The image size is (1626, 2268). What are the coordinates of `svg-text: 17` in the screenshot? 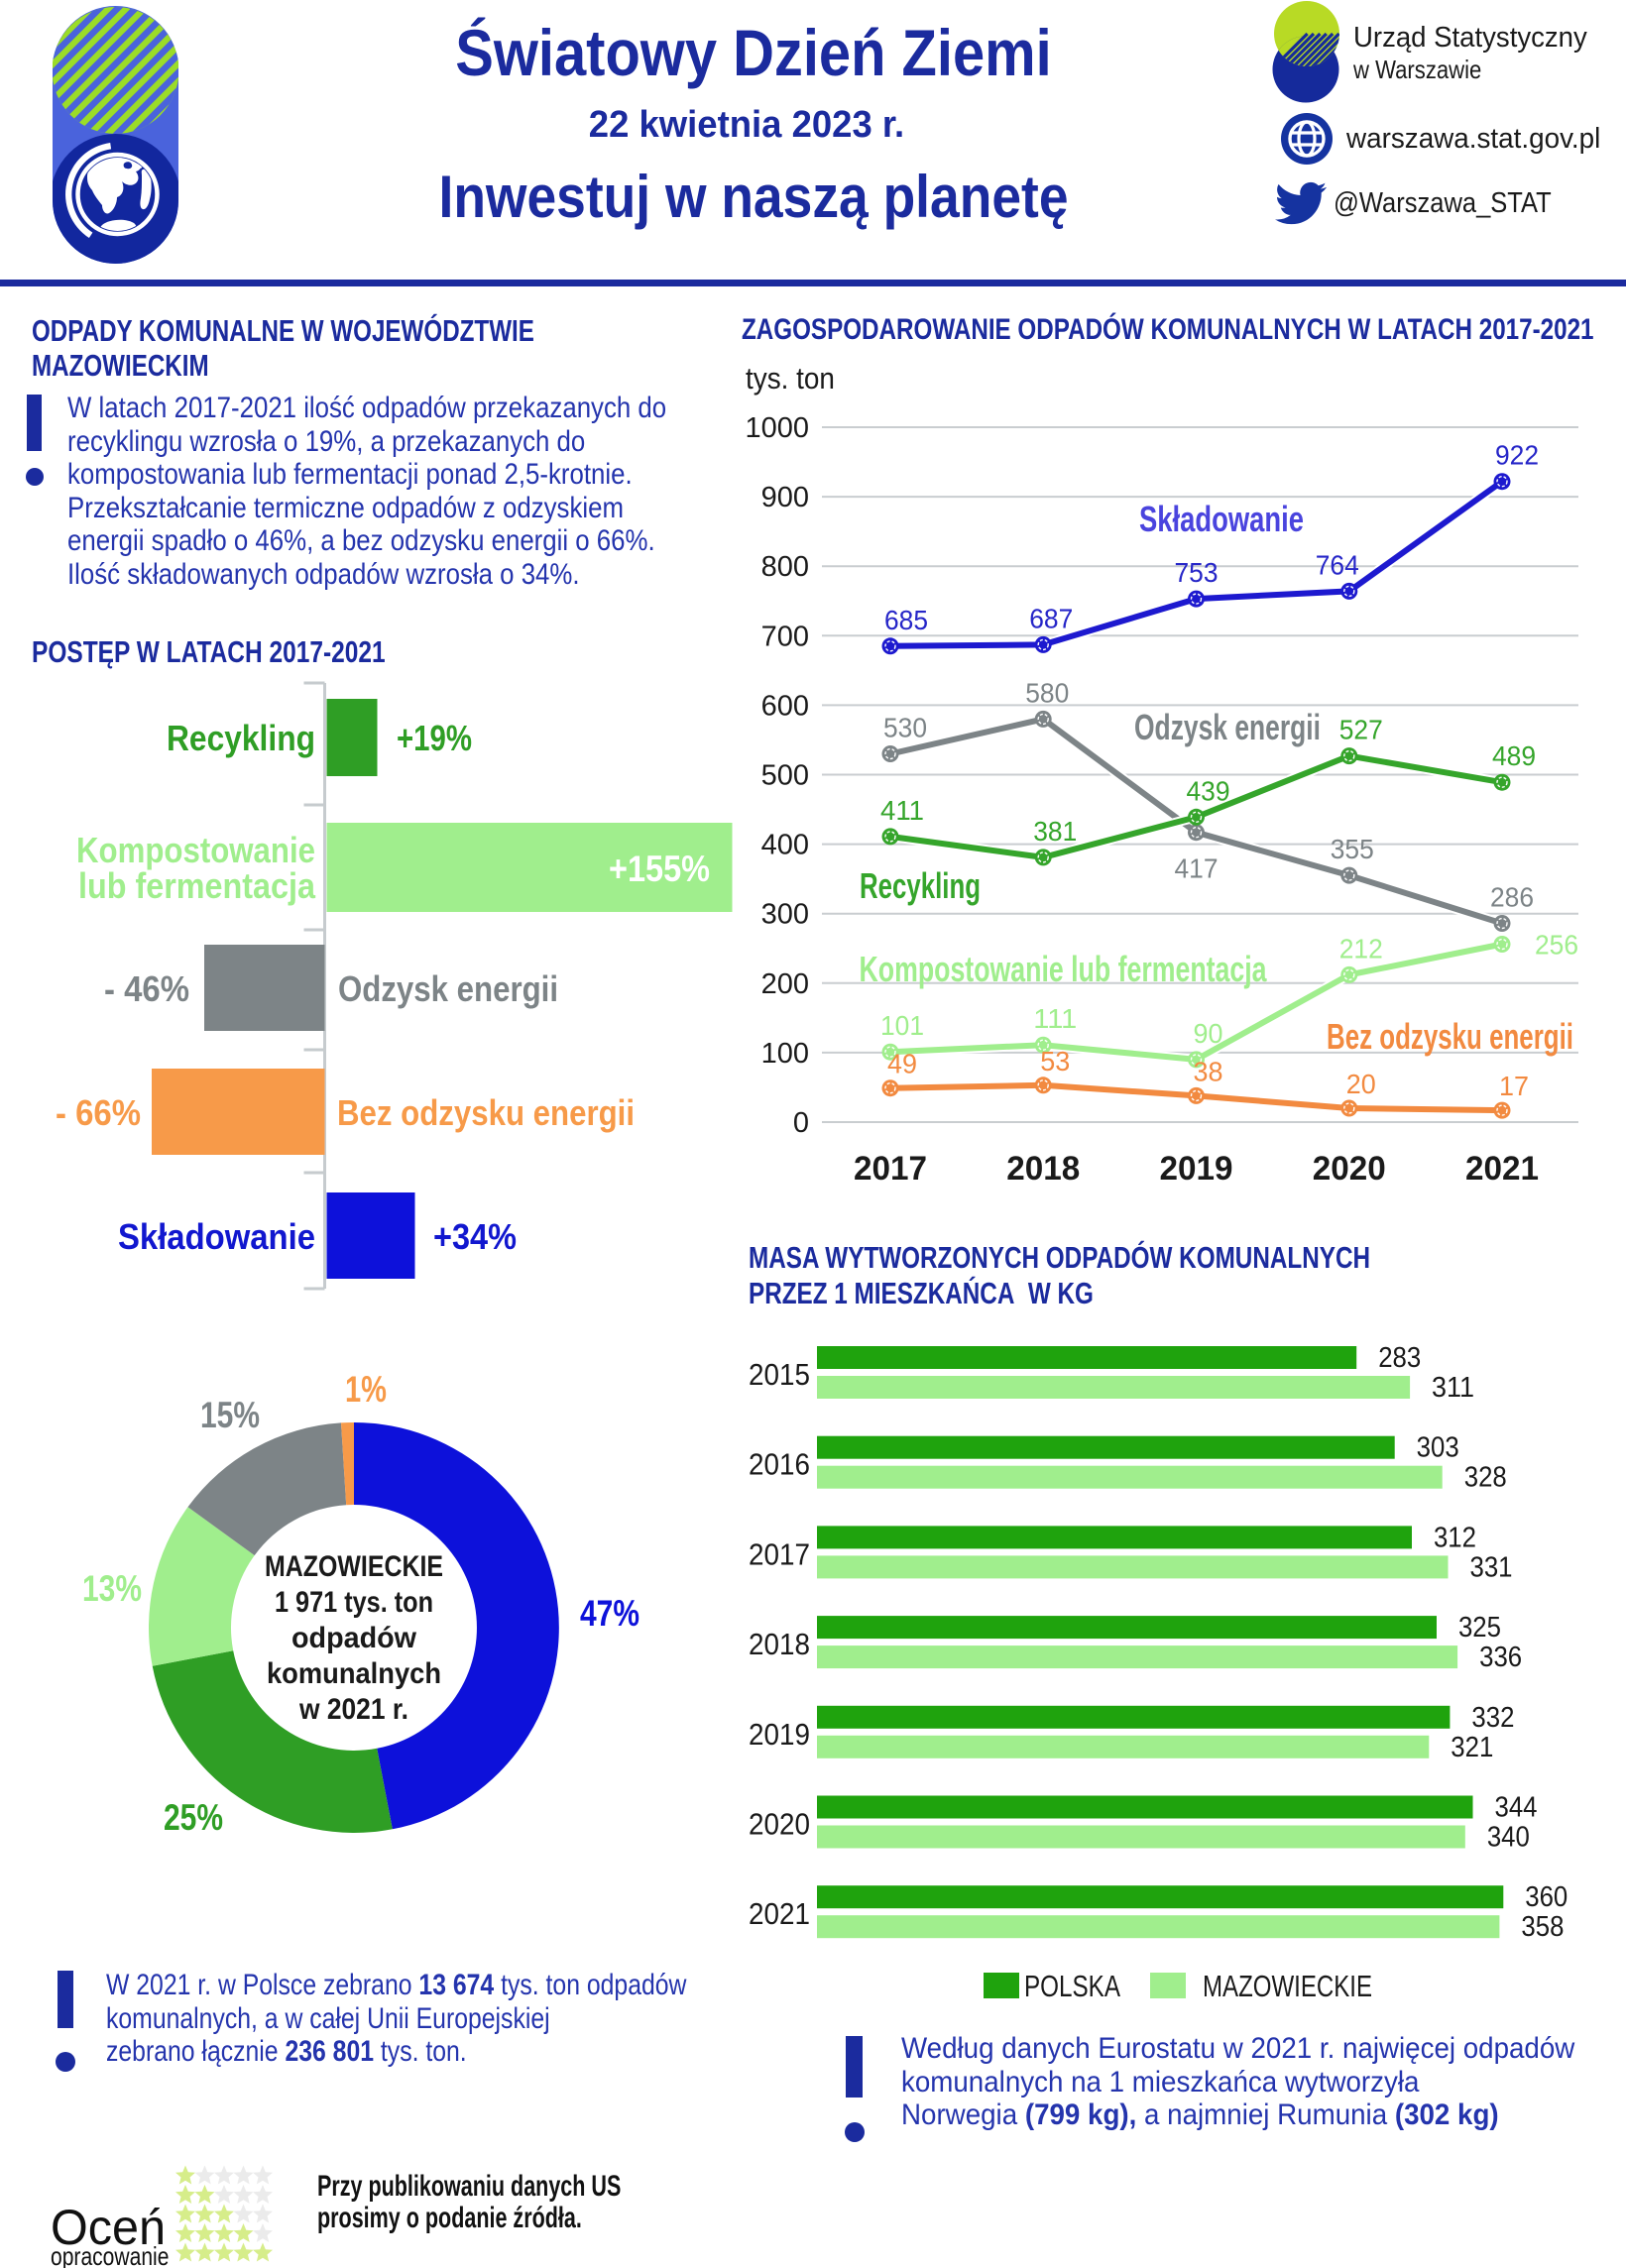 It's located at (1514, 1086).